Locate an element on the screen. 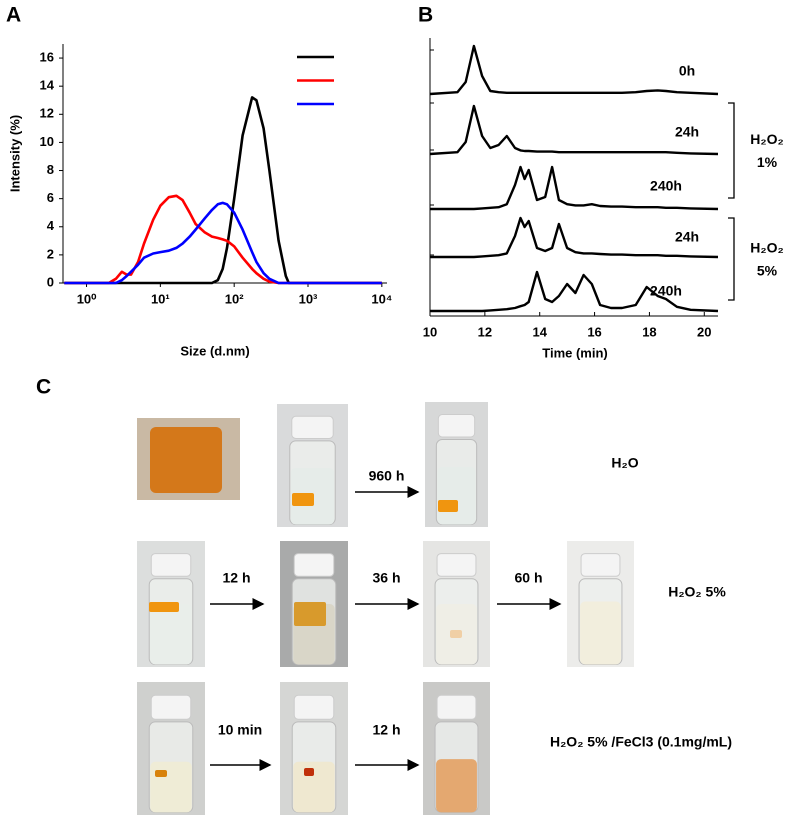  y-tick-label: 2 is located at coordinates (50, 253).